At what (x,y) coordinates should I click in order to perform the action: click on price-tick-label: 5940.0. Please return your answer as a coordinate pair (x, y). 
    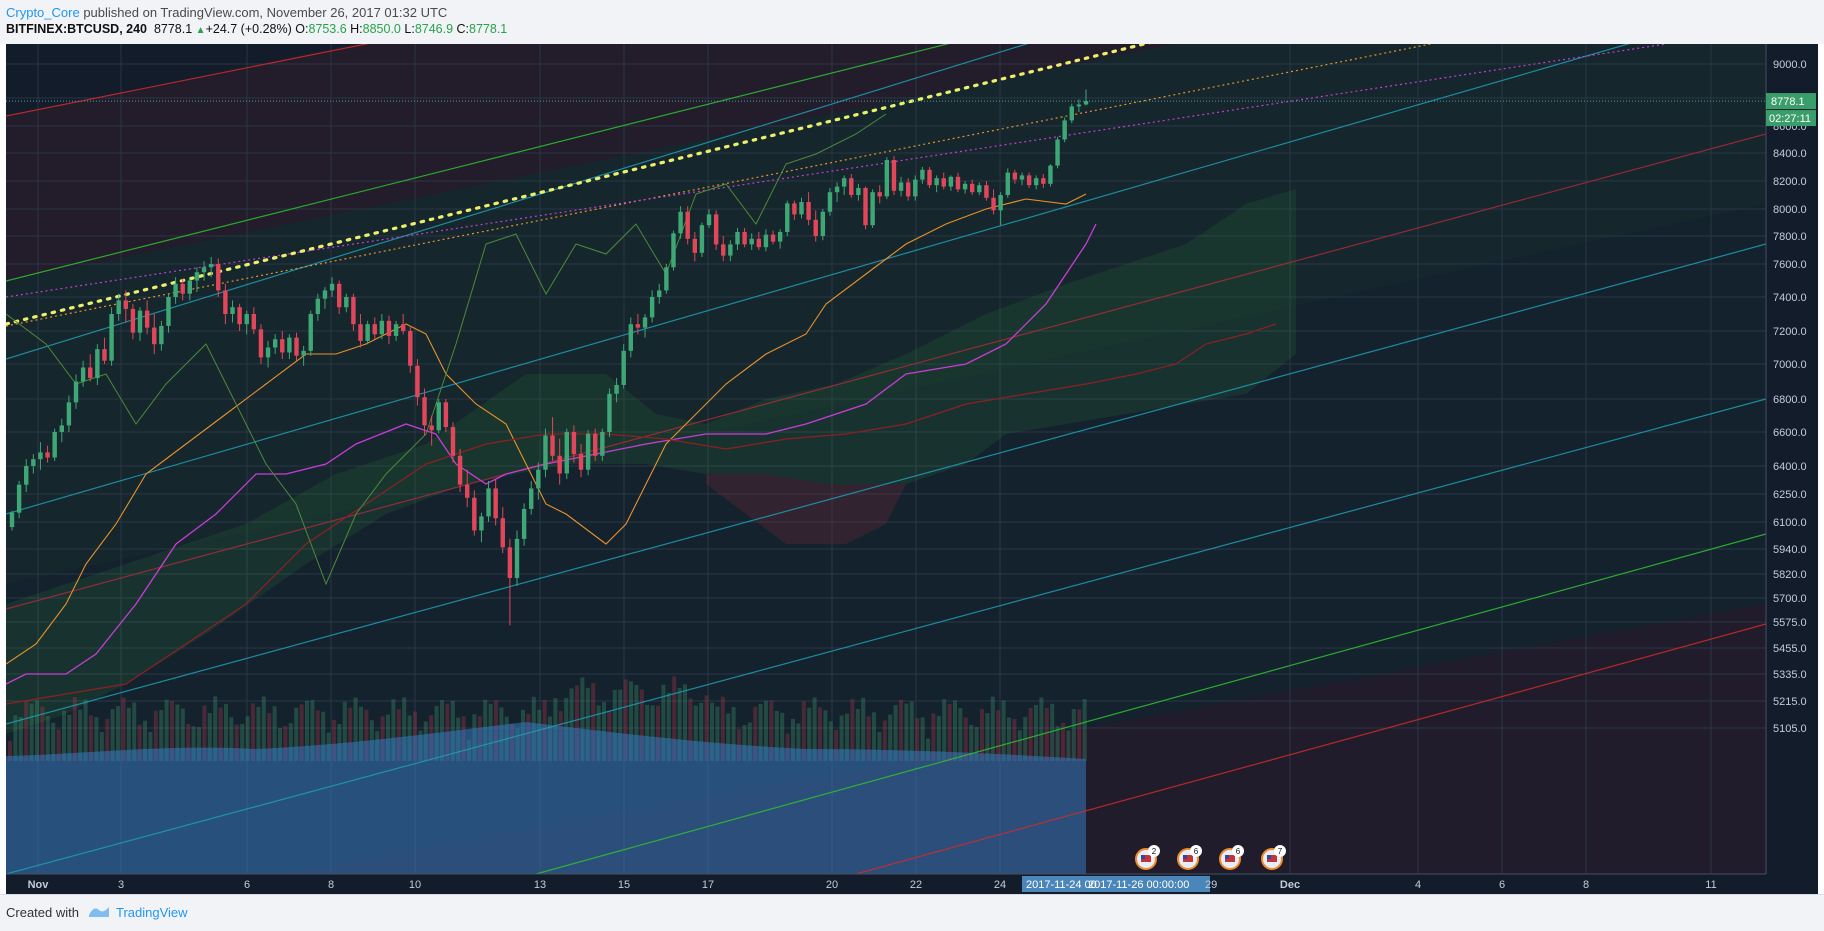
    Looking at the image, I should click on (1790, 550).